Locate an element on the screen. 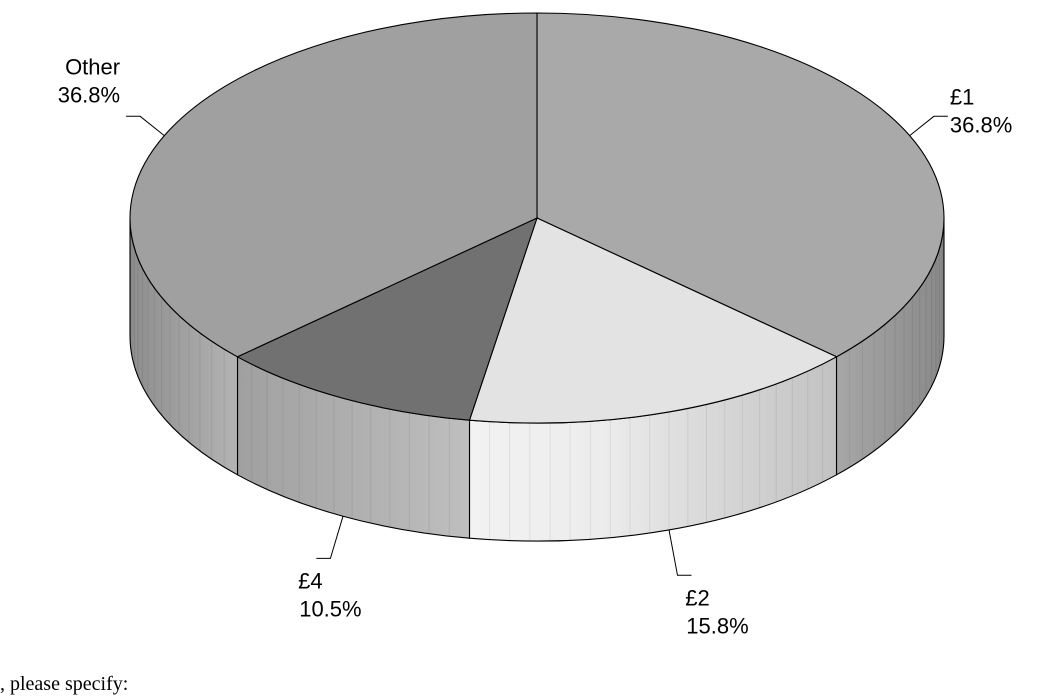  slice-label: £4 is located at coordinates (310, 580).